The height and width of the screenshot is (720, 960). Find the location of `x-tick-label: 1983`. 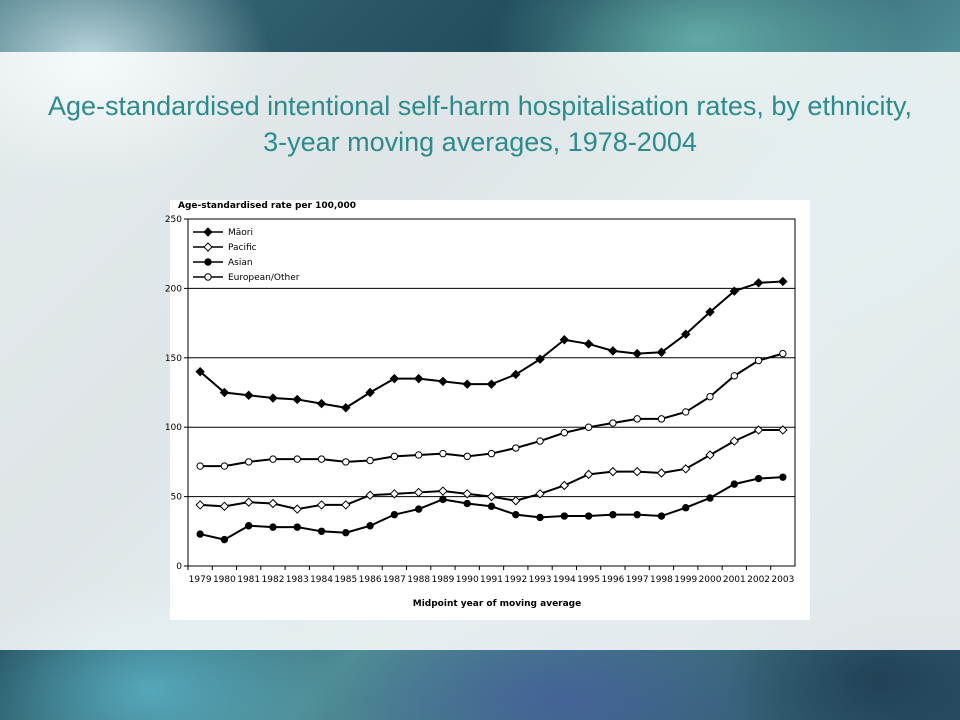

x-tick-label: 1983 is located at coordinates (297, 580).